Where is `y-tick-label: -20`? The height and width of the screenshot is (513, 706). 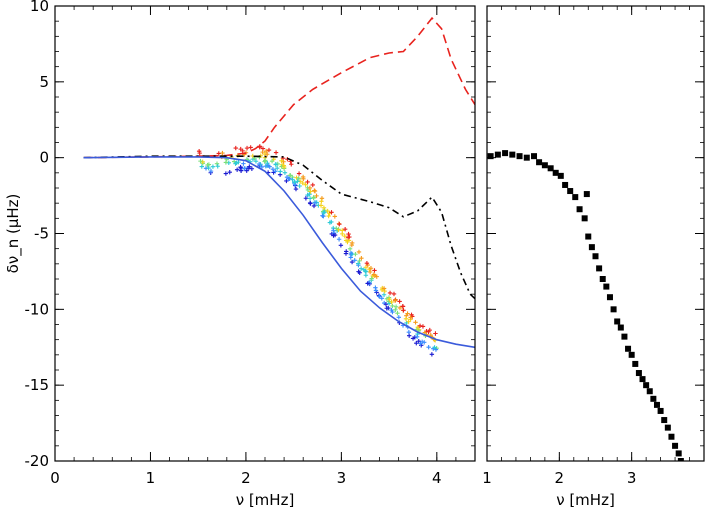 y-tick-label: -20 is located at coordinates (37, 461).